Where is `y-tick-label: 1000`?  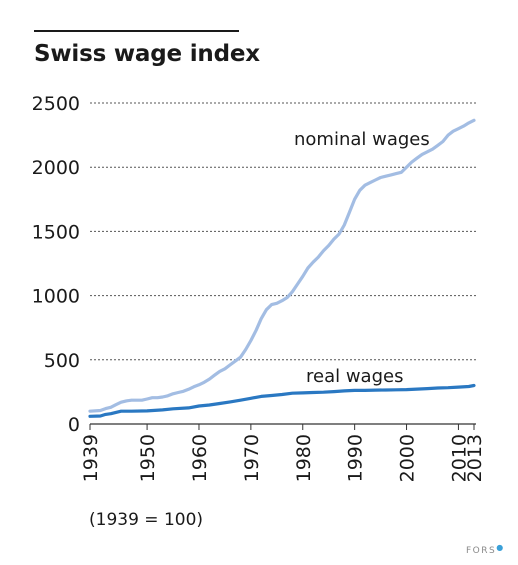
y-tick-label: 1000 is located at coordinates (56, 297).